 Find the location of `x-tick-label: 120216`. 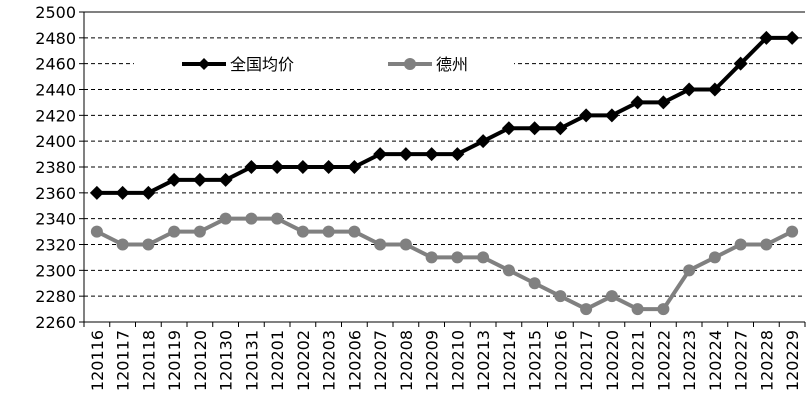

x-tick-label: 120216 is located at coordinates (560, 360).